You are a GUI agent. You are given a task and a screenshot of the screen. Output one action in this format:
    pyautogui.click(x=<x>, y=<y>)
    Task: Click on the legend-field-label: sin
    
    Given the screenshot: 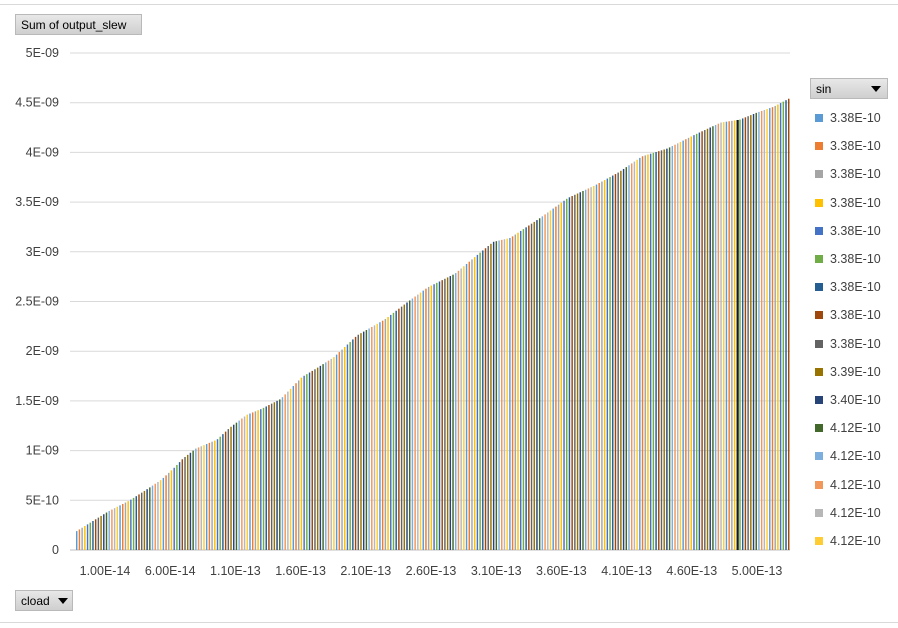 What is the action you would take?
    pyautogui.click(x=824, y=88)
    